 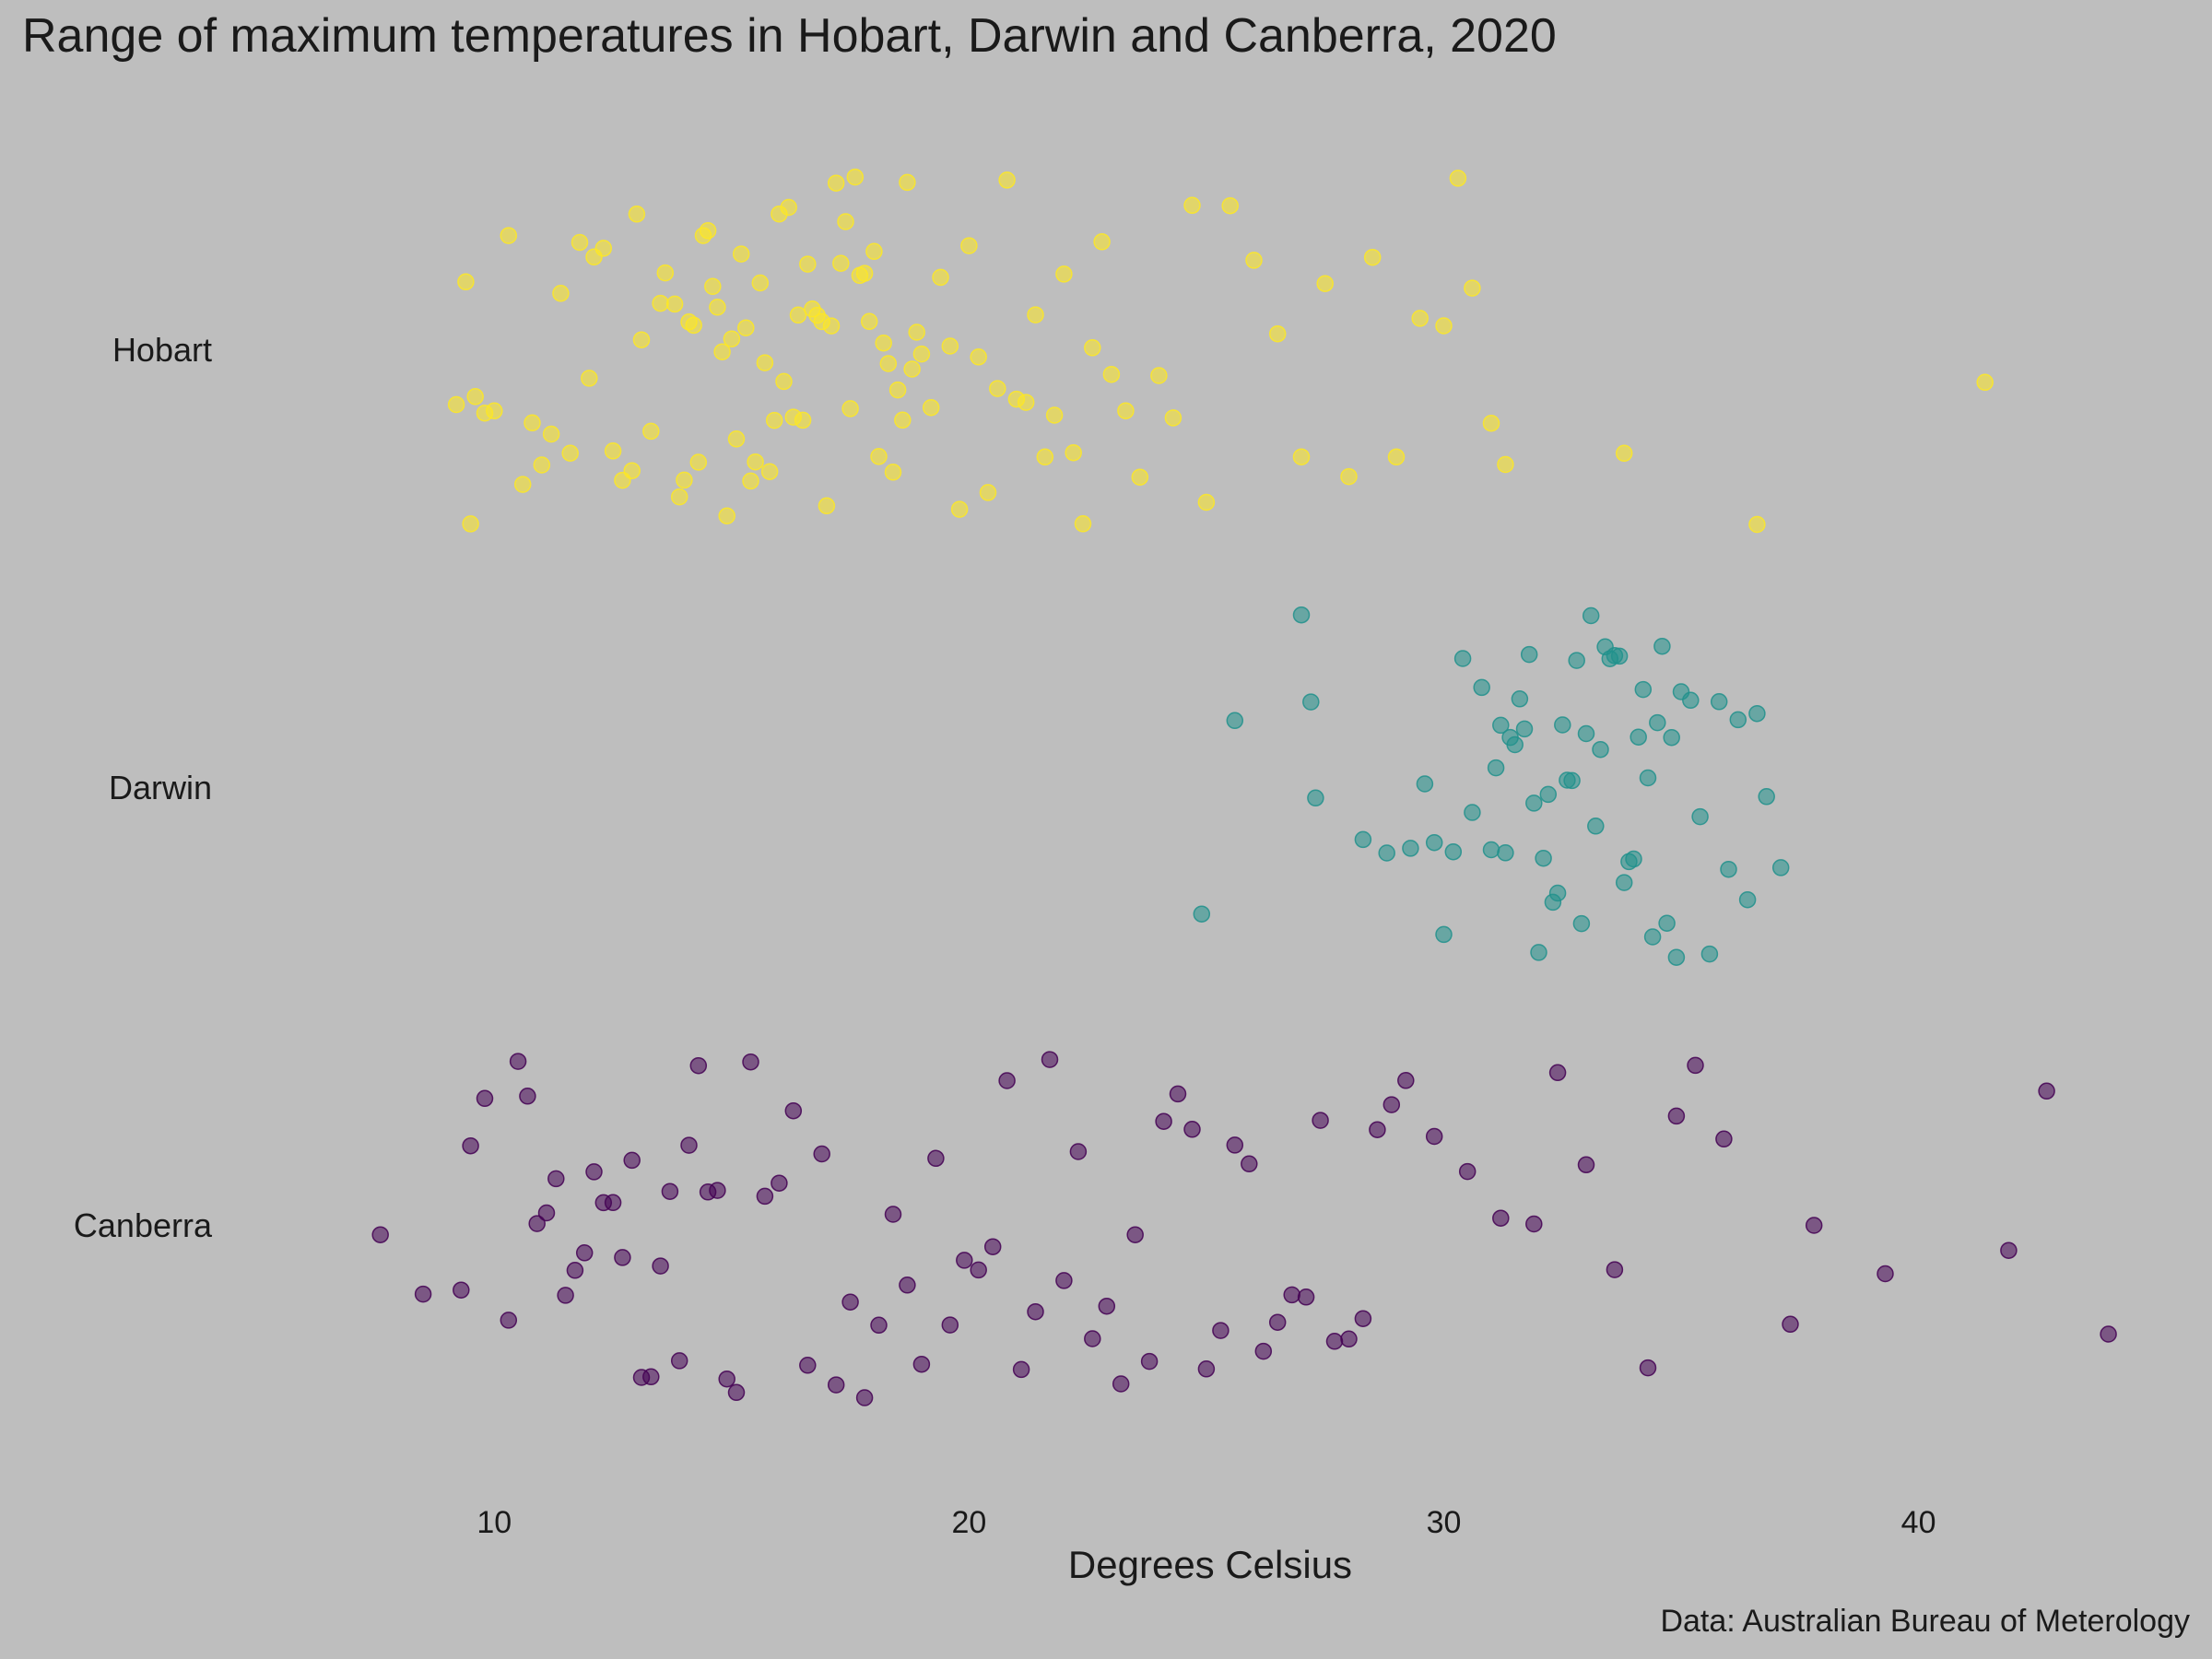 I want to click on category-label-hobart: Hobart, so click(x=162, y=350).